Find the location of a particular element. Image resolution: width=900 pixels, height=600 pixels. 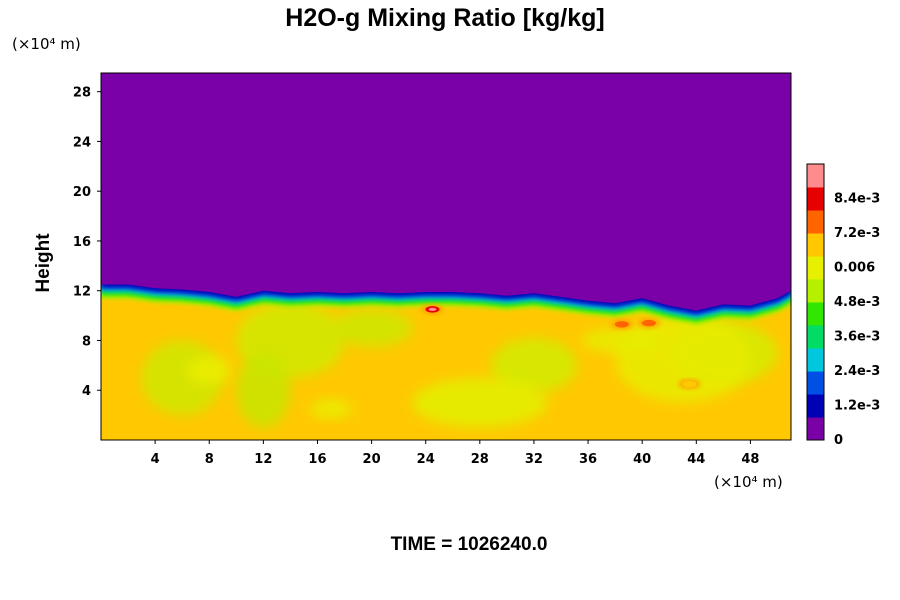

y-axis-ticks: 4 8 12 16 20 24 28 is located at coordinates (87, 242).